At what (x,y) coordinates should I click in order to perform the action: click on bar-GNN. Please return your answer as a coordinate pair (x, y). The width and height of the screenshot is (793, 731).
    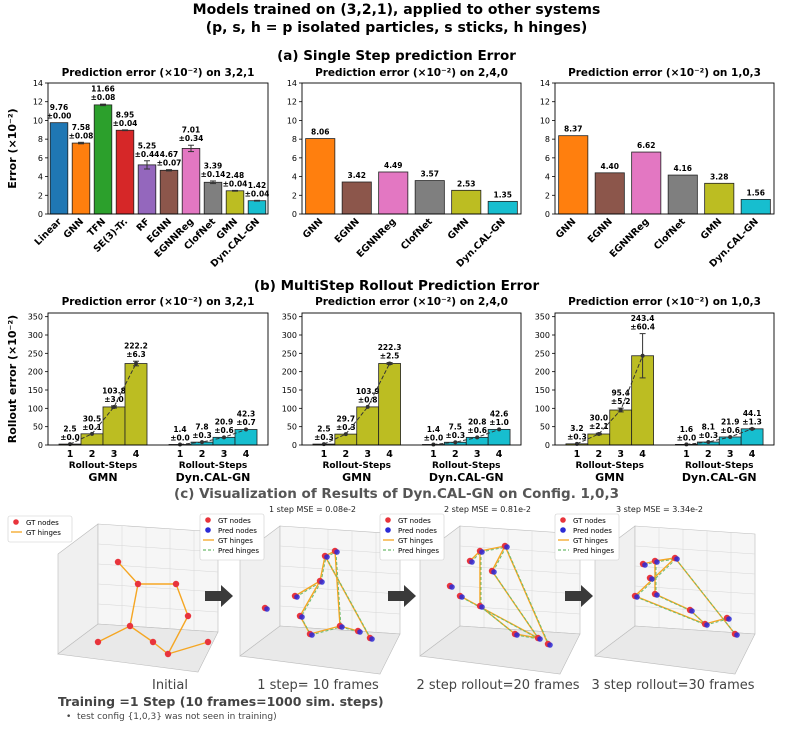
    Looking at the image, I should click on (573, 175).